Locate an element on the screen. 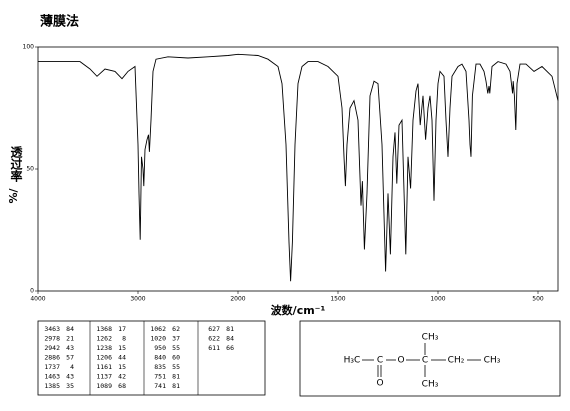 The height and width of the screenshot is (411, 570). peak-wavenumber: 835 is located at coordinates (160, 367).